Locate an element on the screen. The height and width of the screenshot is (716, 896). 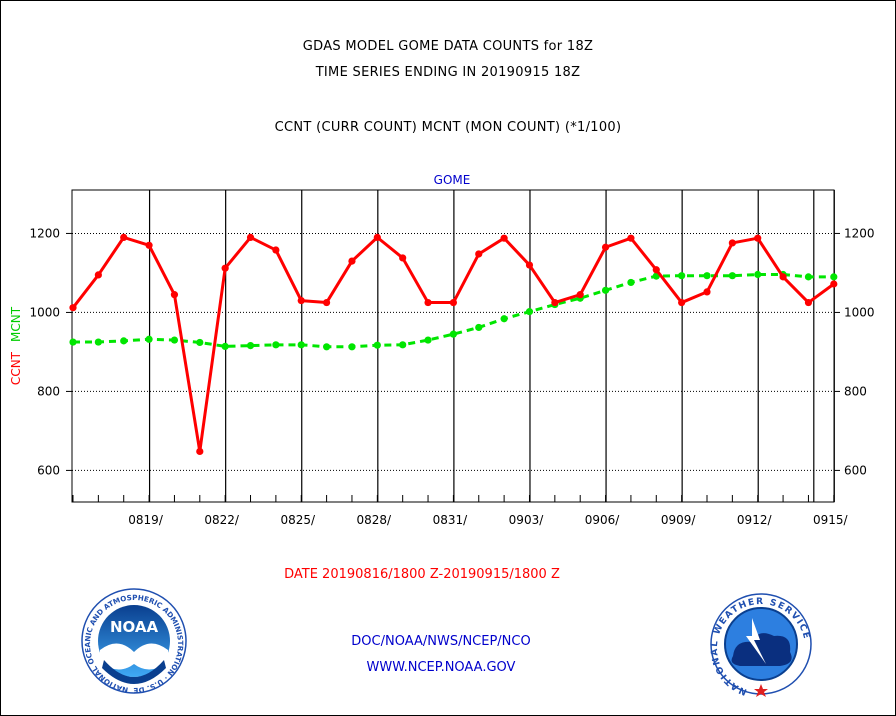
chart-title-line2: TIME SERIES ENDING IN 20190915 18Z is located at coordinates (448, 72).